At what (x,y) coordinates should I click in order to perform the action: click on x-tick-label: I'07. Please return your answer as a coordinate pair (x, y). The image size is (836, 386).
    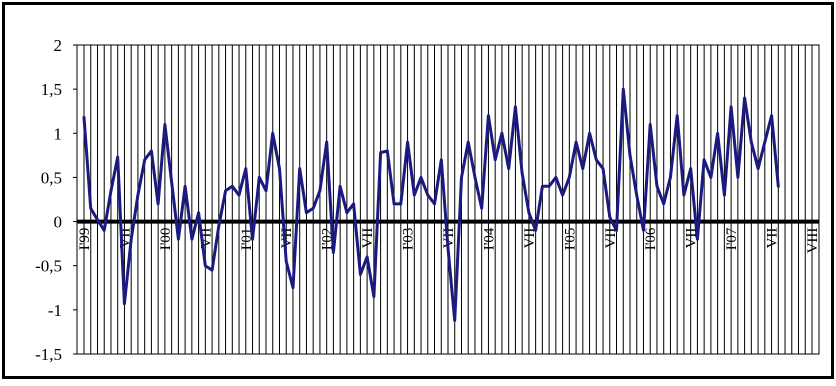
    Looking at the image, I should click on (732, 238).